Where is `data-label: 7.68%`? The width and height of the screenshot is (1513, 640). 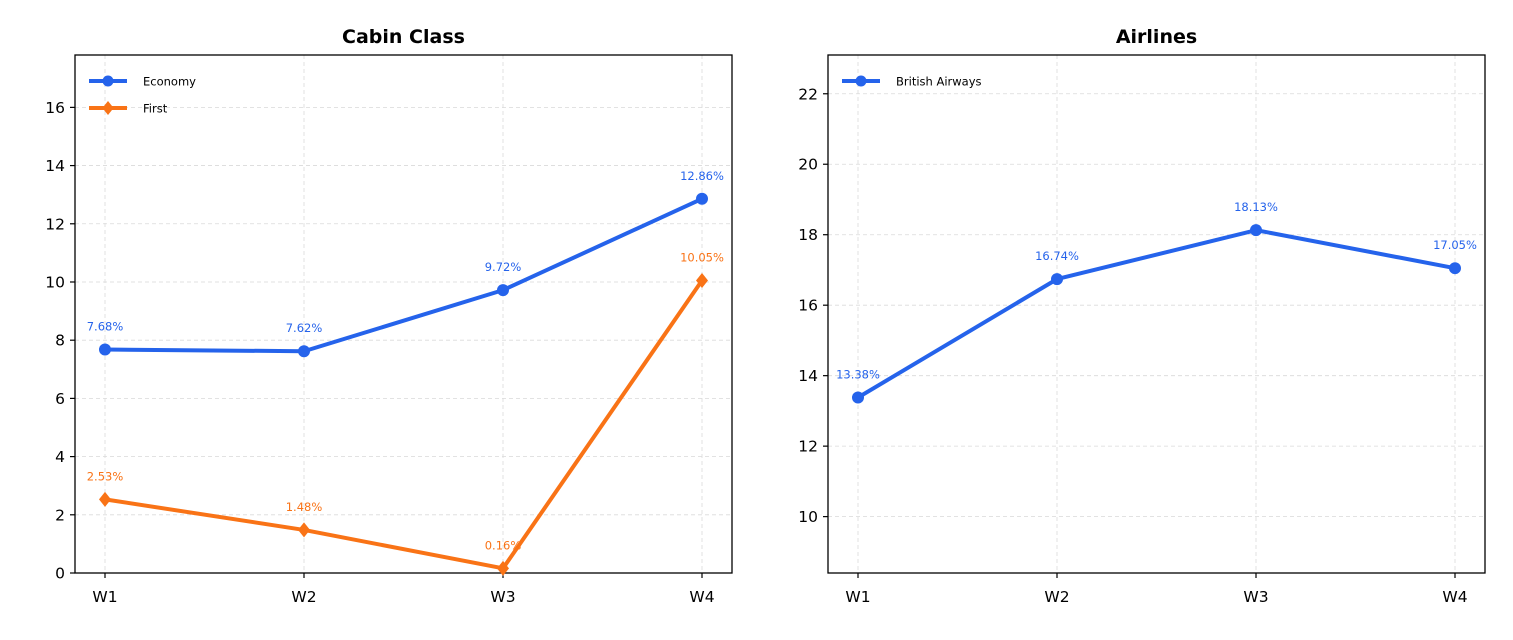 data-label: 7.68% is located at coordinates (105, 327).